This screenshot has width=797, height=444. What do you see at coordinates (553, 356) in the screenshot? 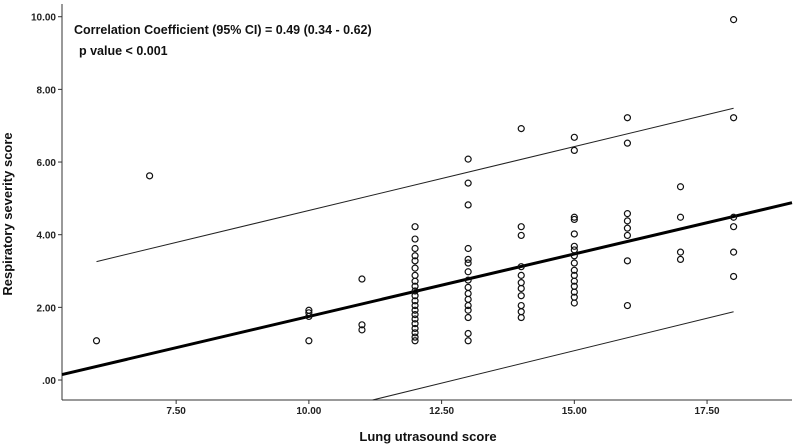
I see `ci-lower-line` at bounding box center [553, 356].